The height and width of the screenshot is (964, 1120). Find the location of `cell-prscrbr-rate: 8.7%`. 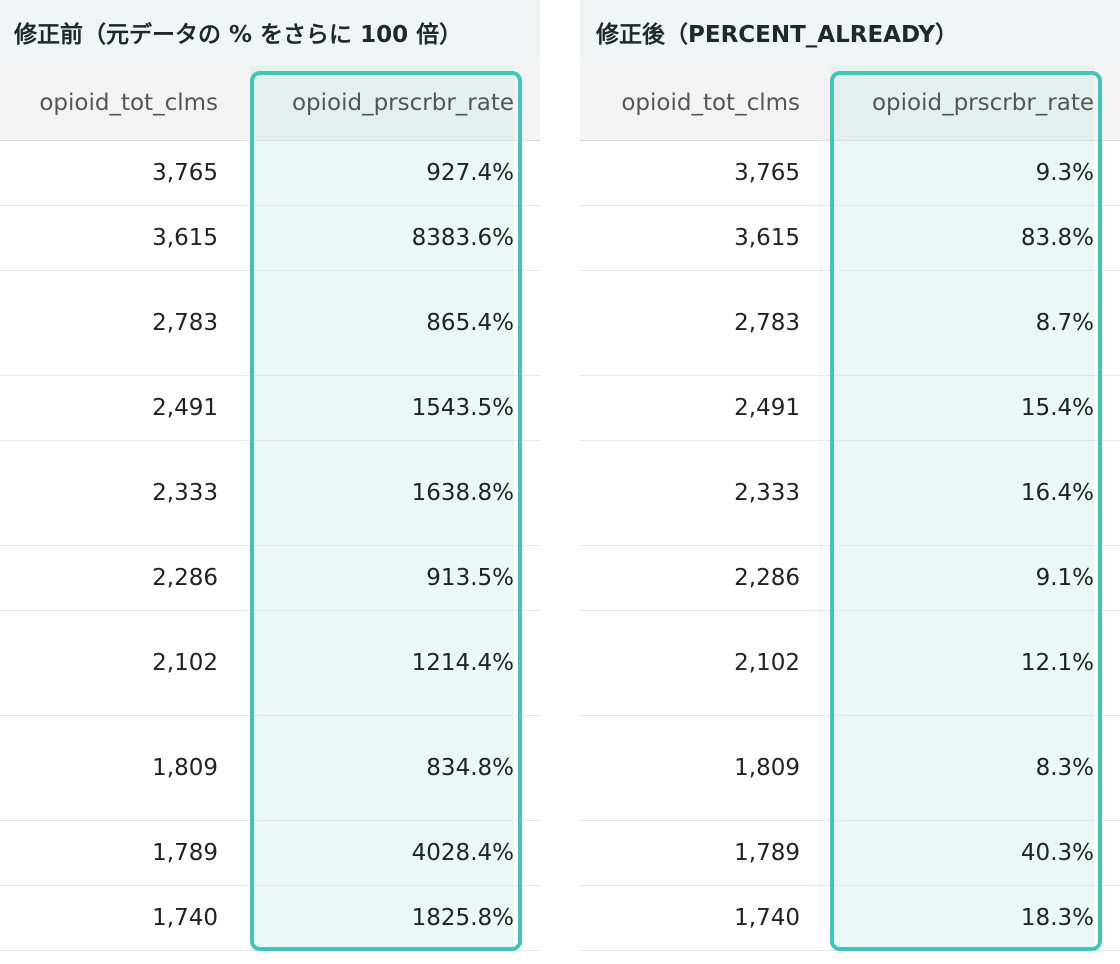

cell-prscrbr-rate: 8.7% is located at coordinates (962, 323).